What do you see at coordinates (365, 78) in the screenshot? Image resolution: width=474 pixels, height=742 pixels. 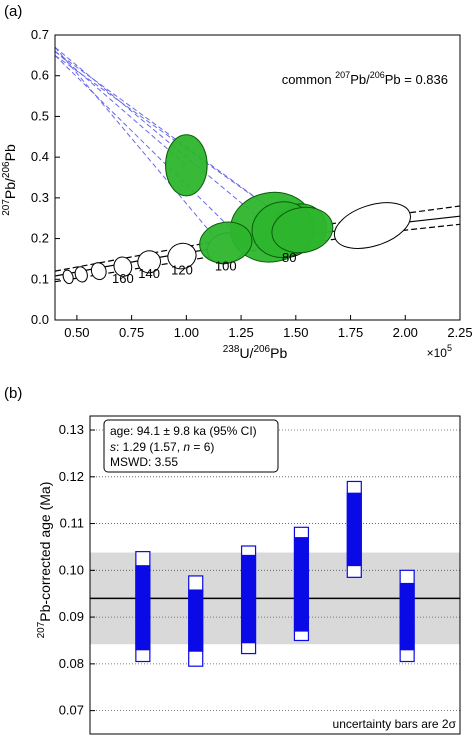 I see `common-pb-annotation: common 207Pb/206Pb = 0.836` at bounding box center [365, 78].